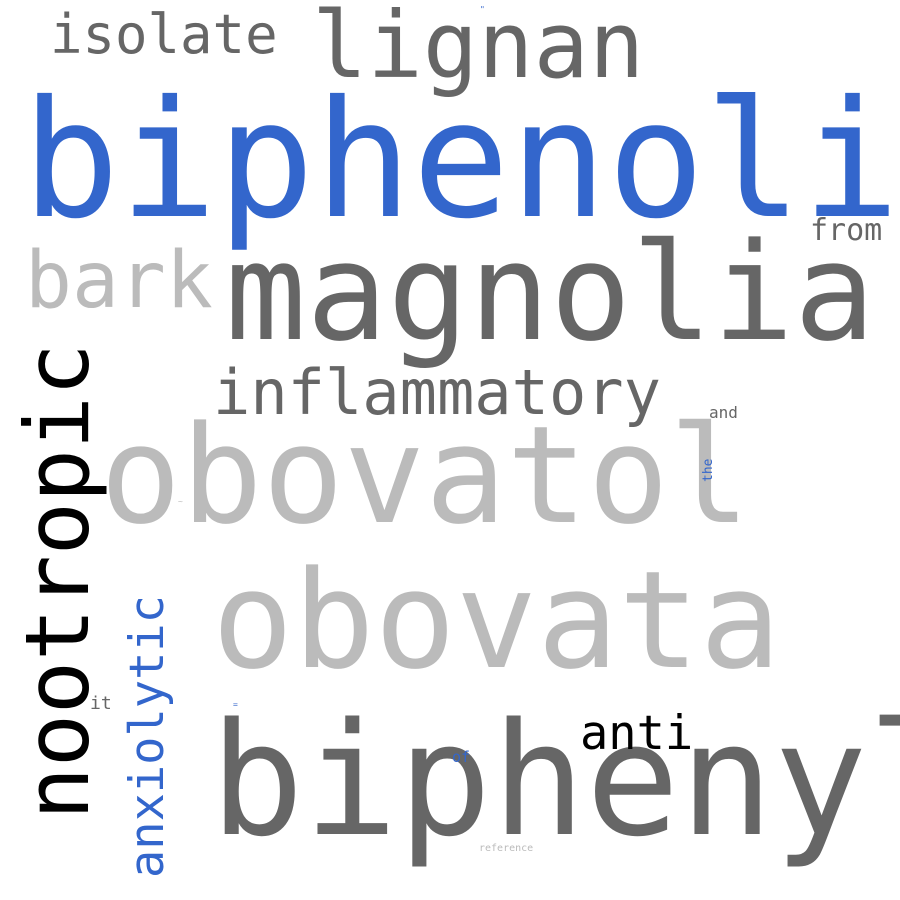  Describe the element at coordinates (425, 475) in the screenshot. I see `word-obovatol: obovatol` at that location.